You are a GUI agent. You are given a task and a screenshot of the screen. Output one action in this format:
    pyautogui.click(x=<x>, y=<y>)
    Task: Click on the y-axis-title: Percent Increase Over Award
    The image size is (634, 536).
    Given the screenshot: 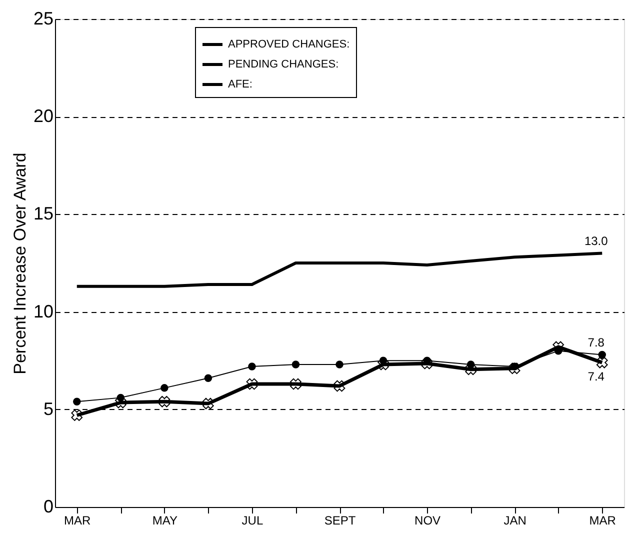 What is the action you would take?
    pyautogui.click(x=20, y=263)
    